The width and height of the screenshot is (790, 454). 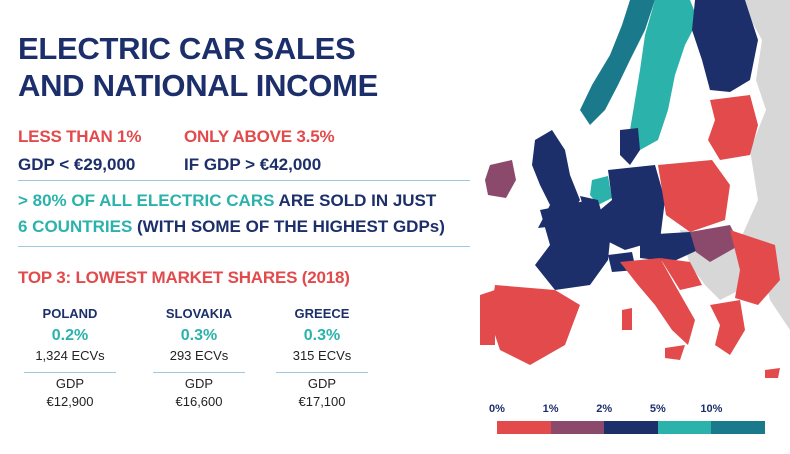 I want to click on map-sardinia, so click(x=627, y=319).